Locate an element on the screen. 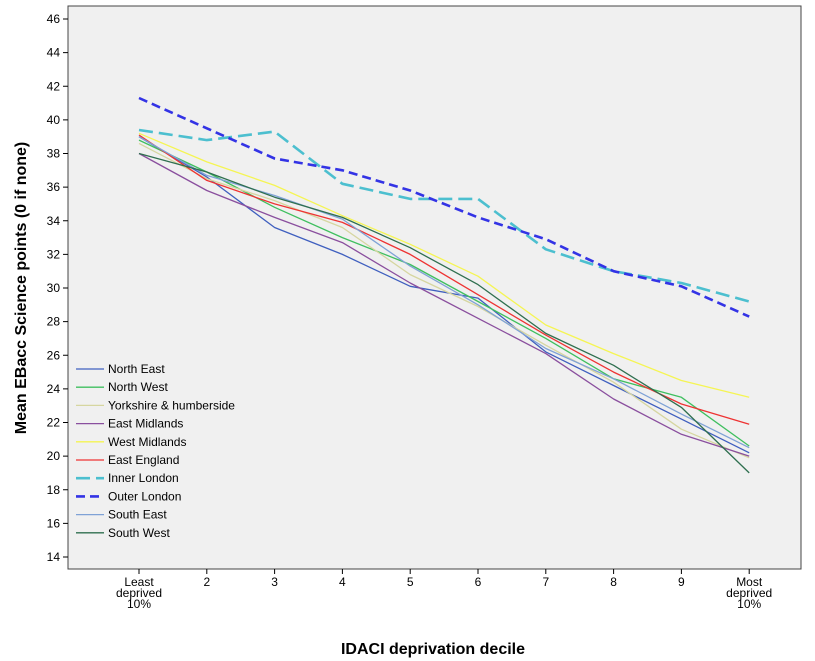 The height and width of the screenshot is (661, 815). y-tick-label: 42 is located at coordinates (54, 86).